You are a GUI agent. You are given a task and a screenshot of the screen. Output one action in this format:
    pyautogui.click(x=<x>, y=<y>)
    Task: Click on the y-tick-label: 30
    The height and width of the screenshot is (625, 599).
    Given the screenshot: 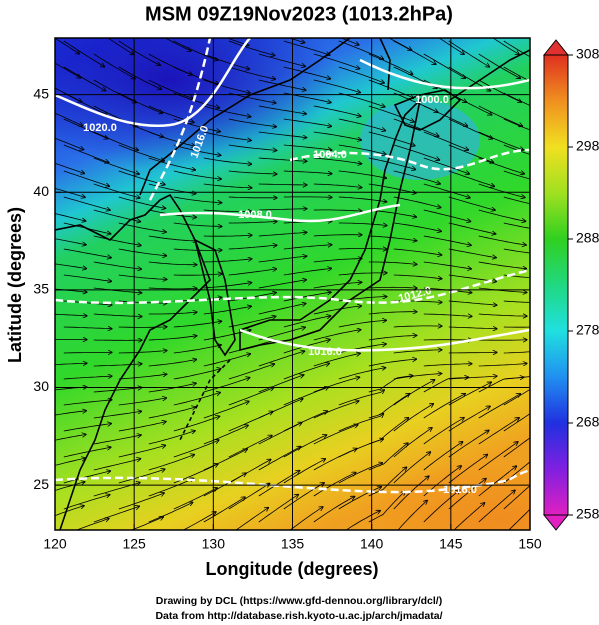 What is the action you would take?
    pyautogui.click(x=41, y=386)
    